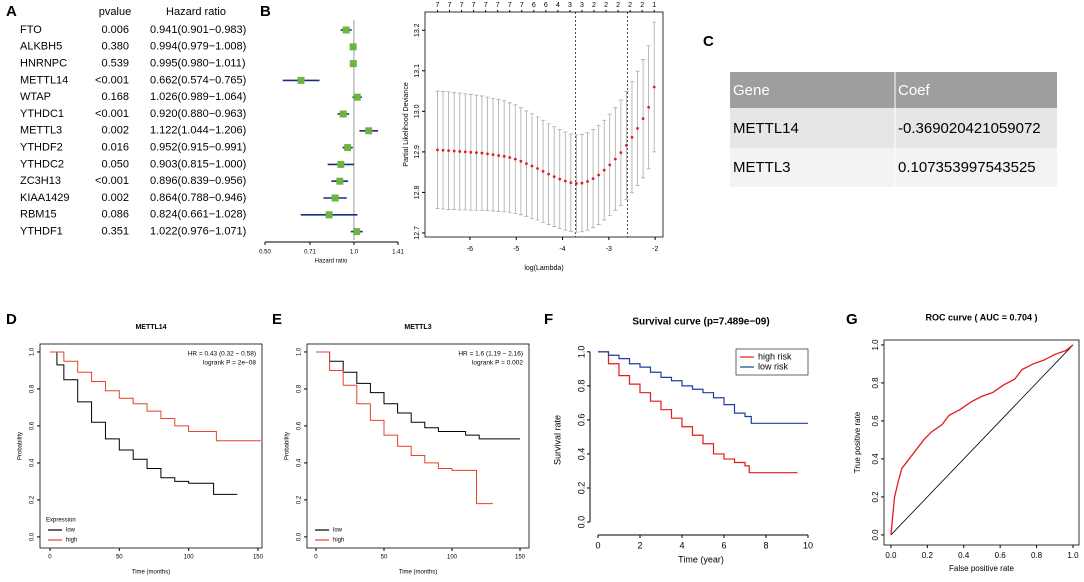  What do you see at coordinates (198, 232) in the screenshot?
I see `hazard-ratio-label: 1.022(0.976−1.071)` at bounding box center [198, 232].